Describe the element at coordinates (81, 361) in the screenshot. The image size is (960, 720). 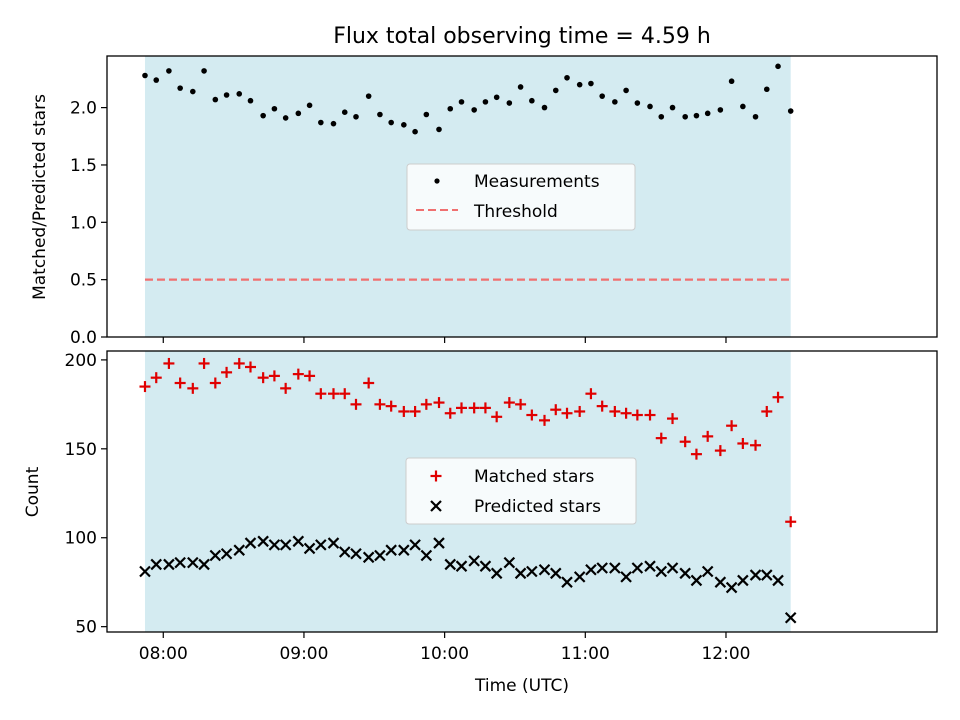
I see `bottom-ytick-label: 200` at that location.